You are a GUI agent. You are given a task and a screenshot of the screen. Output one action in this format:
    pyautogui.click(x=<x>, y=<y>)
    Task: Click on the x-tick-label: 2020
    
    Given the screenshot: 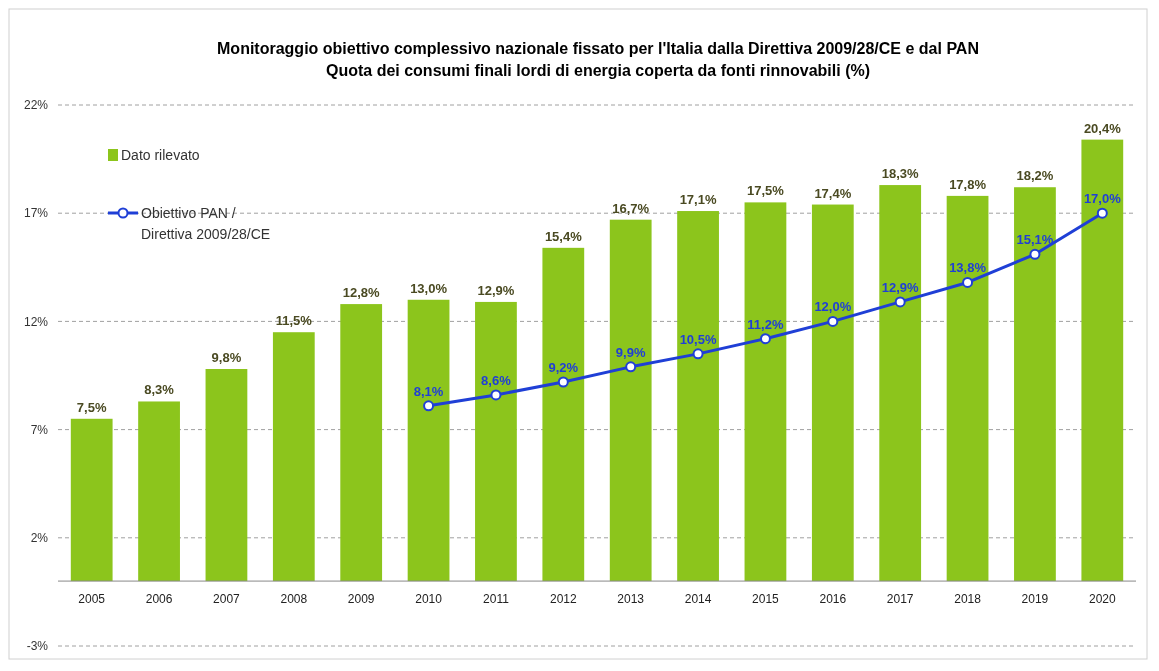 What is the action you would take?
    pyautogui.click(x=1102, y=599)
    